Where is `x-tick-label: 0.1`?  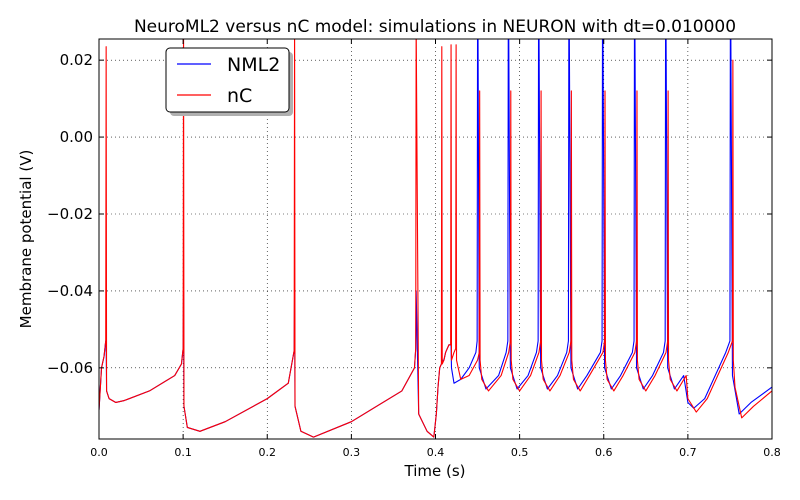
x-tick-label: 0.1 is located at coordinates (183, 452).